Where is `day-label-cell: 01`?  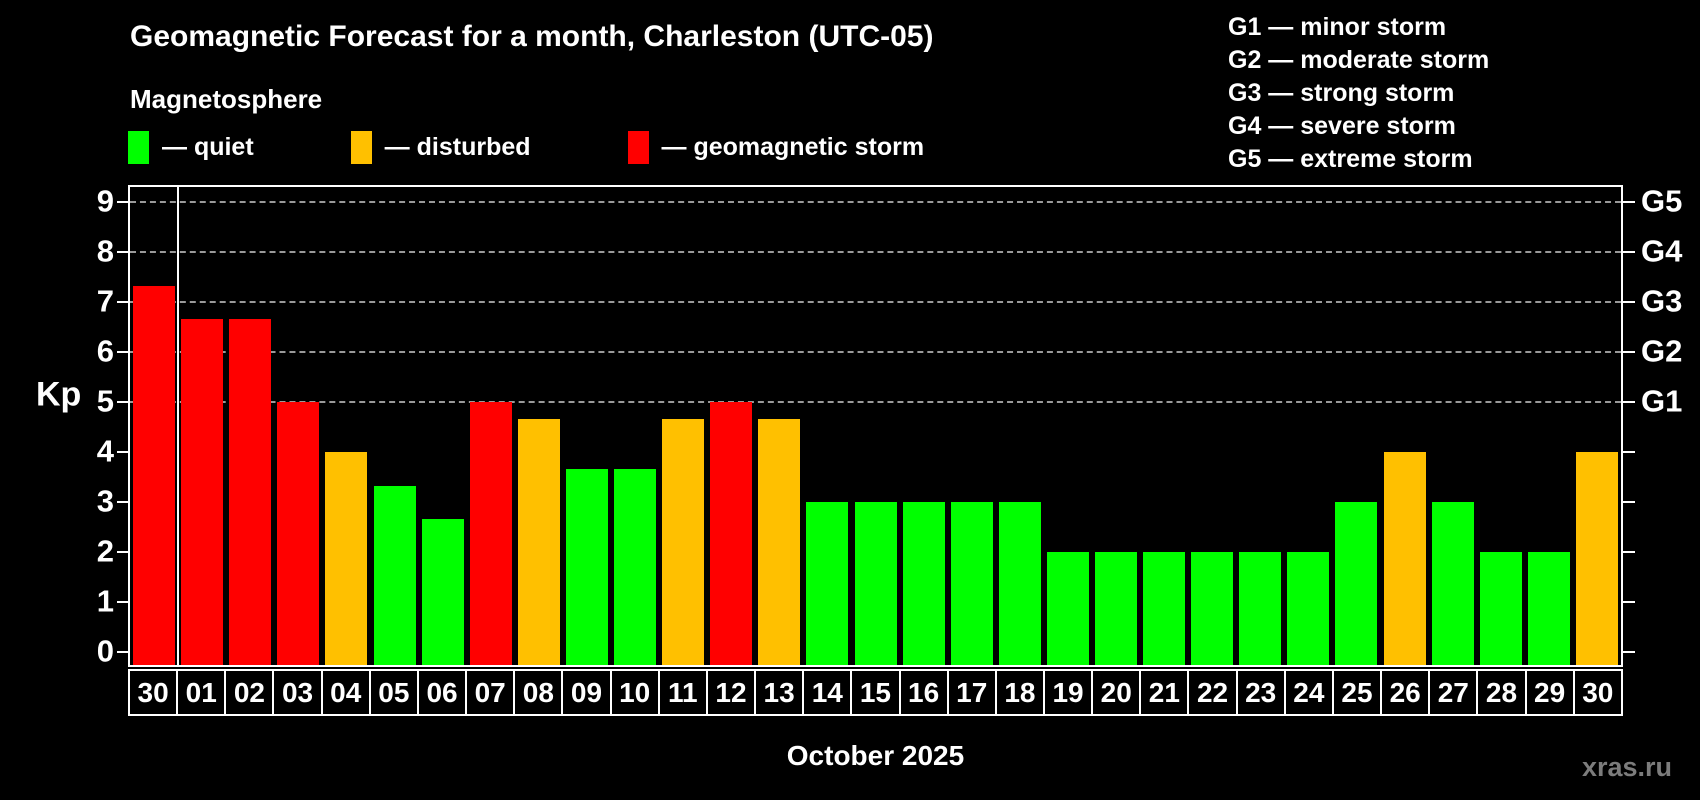 day-label-cell: 01 is located at coordinates (201, 692).